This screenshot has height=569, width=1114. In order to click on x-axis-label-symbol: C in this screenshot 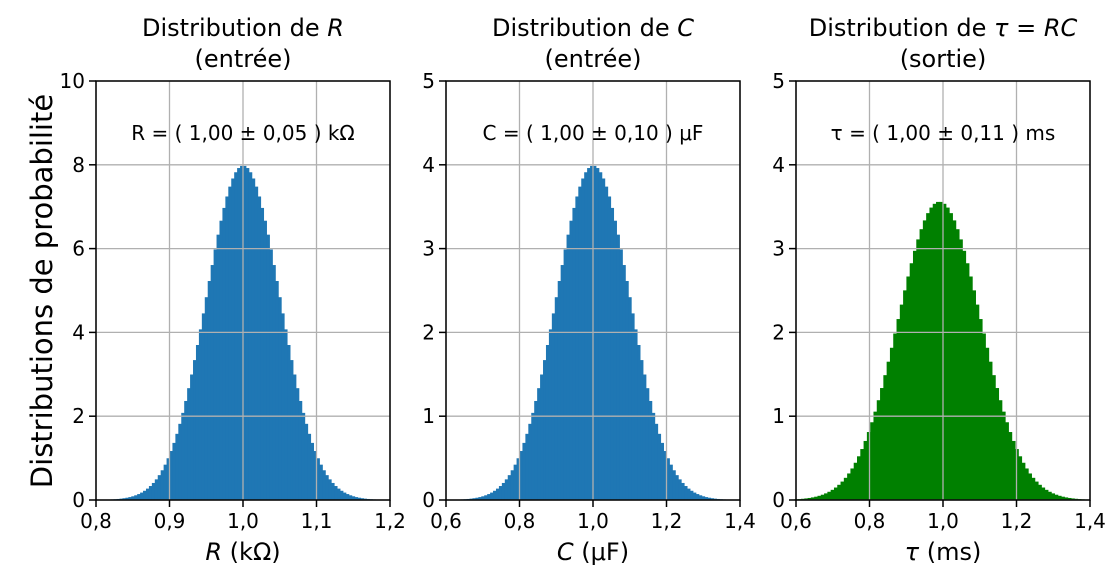, I will do `click(565, 552)`.